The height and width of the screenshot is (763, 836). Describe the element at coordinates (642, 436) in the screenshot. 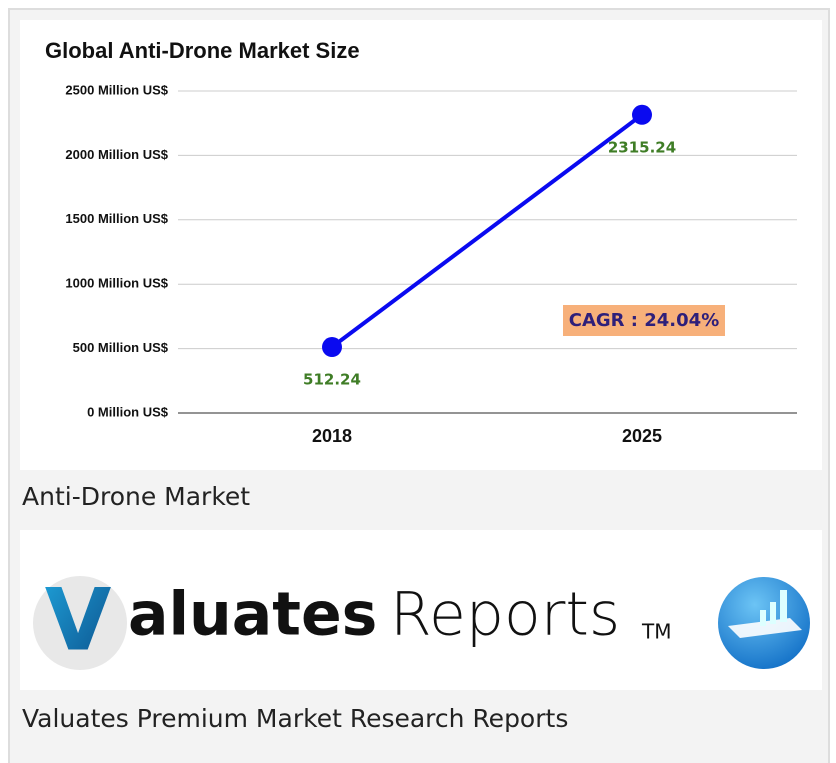

I see `x-tick-label: 2025` at that location.